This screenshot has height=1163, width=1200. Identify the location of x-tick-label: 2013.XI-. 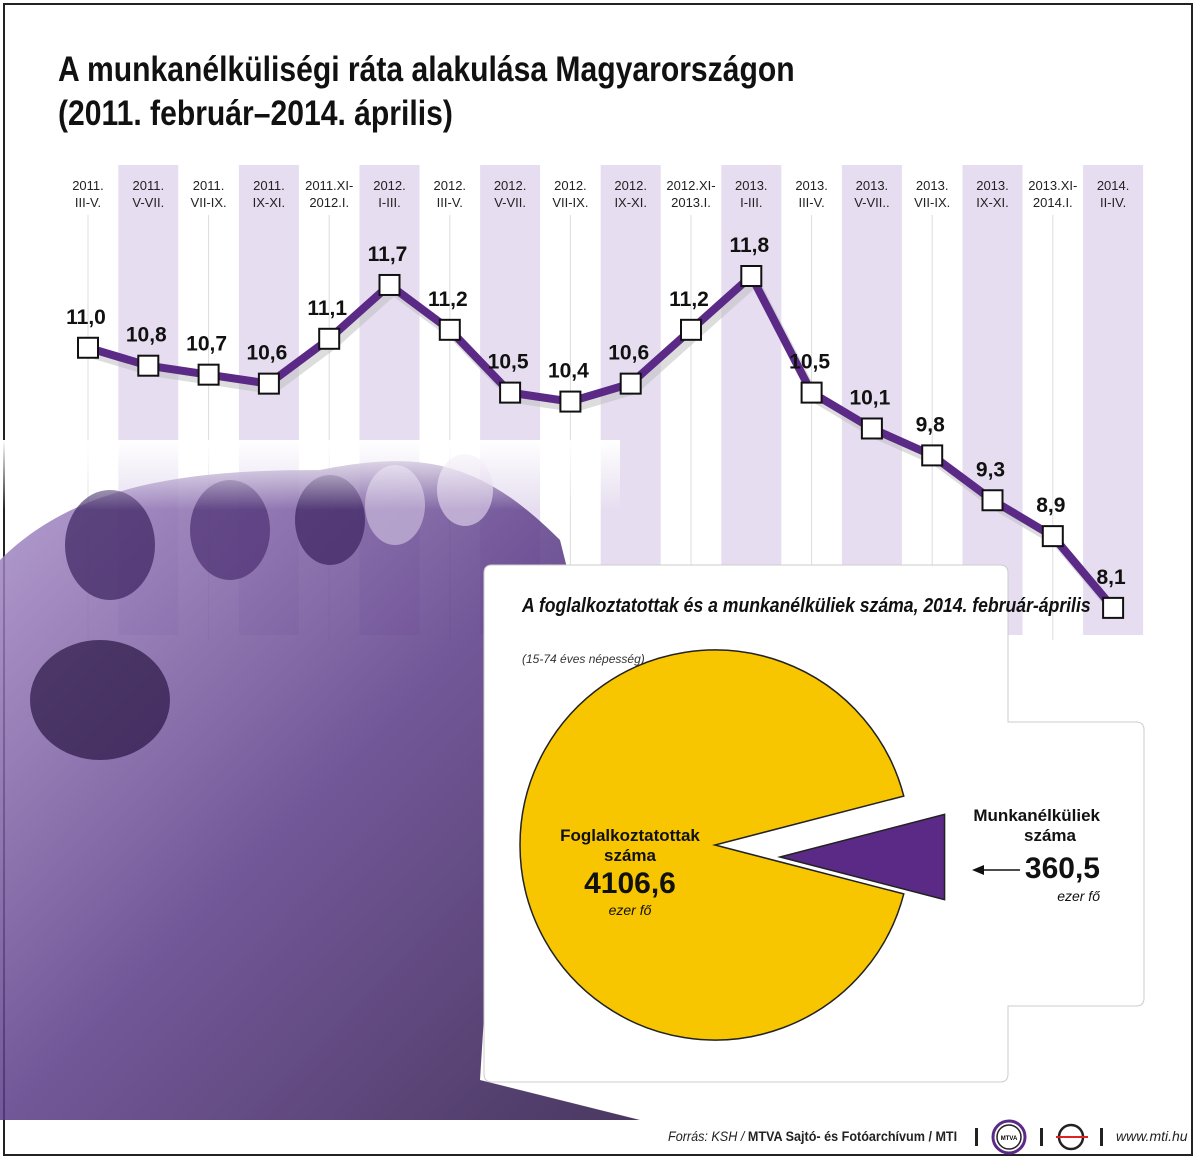
(1052, 185).